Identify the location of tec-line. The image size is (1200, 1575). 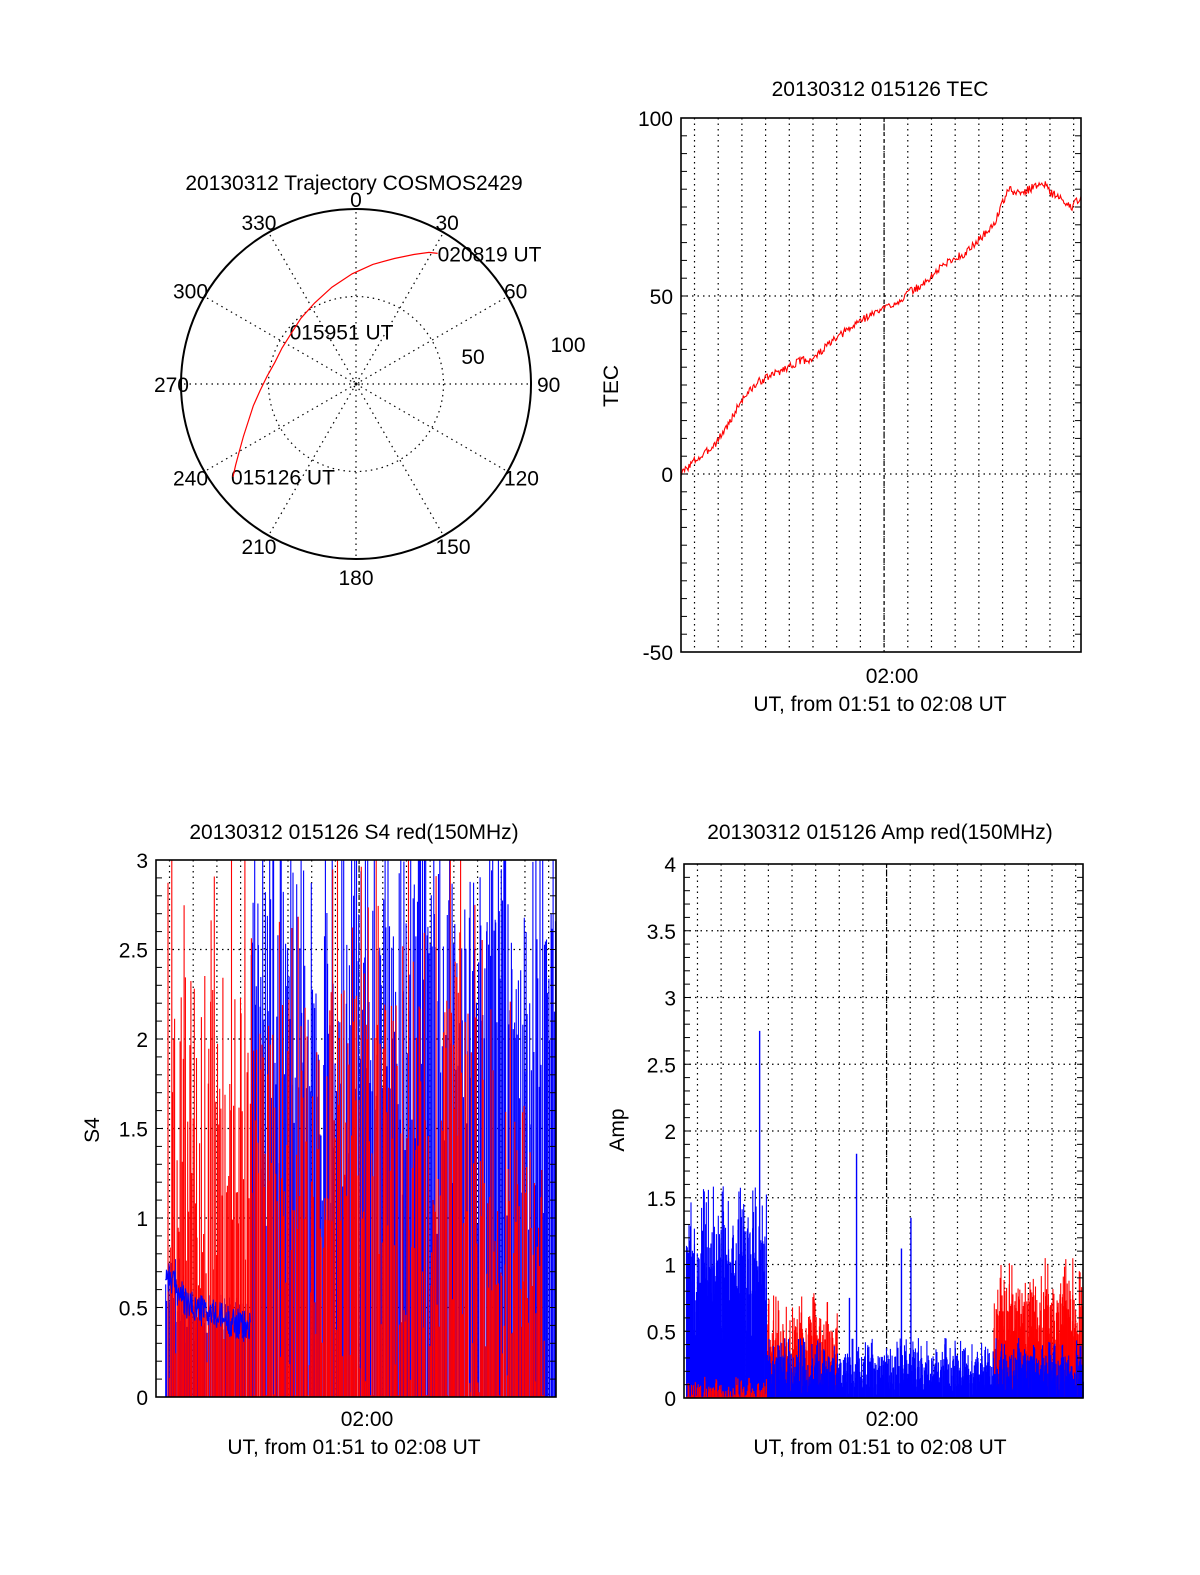
(881, 329).